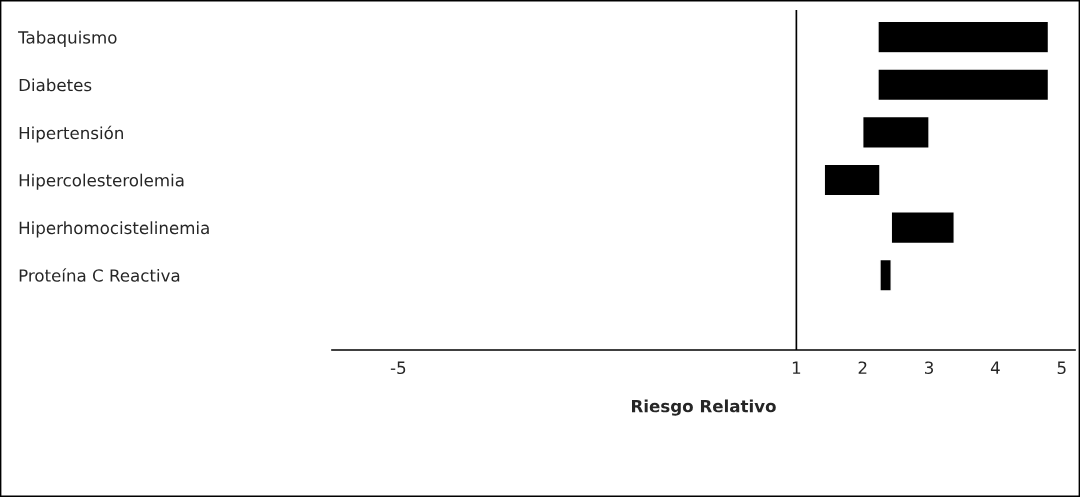 This screenshot has height=497, width=1080. What do you see at coordinates (796, 367) in the screenshot?
I see `x-tick-label: 1` at bounding box center [796, 367].